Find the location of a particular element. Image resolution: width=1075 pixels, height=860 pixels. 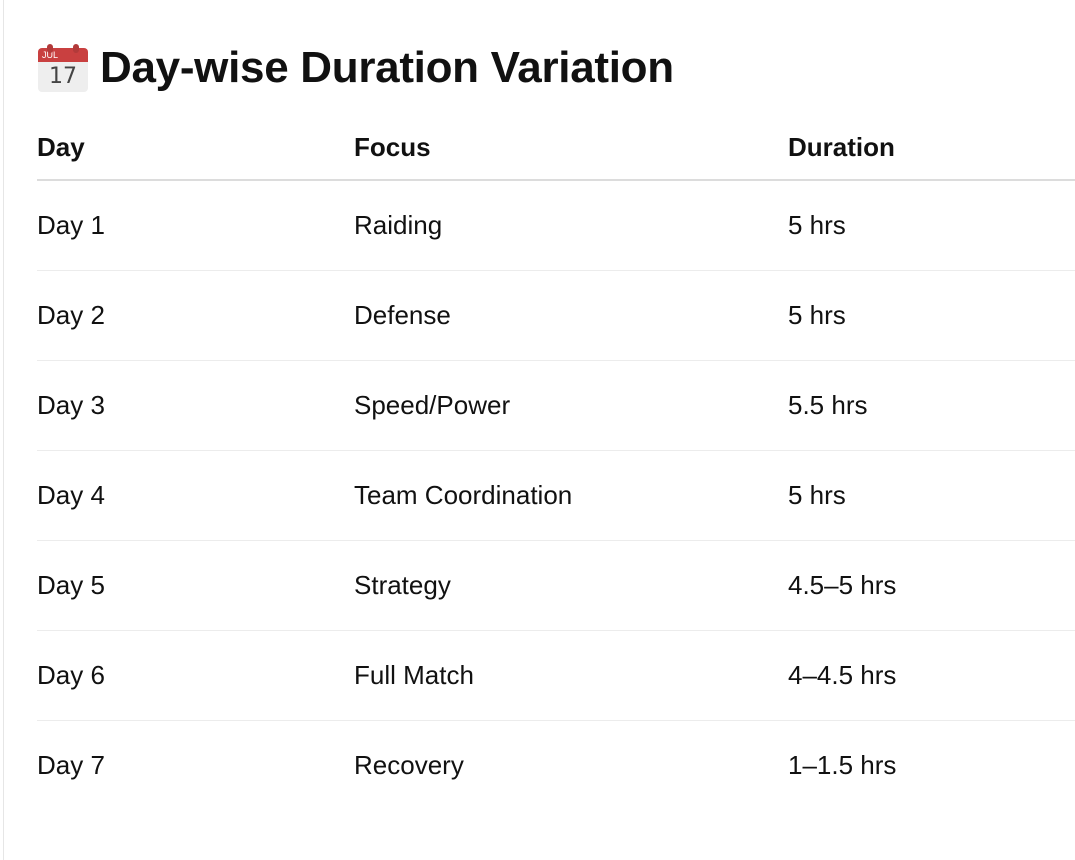

calendar-icon-day: 17 is located at coordinates (63, 77).